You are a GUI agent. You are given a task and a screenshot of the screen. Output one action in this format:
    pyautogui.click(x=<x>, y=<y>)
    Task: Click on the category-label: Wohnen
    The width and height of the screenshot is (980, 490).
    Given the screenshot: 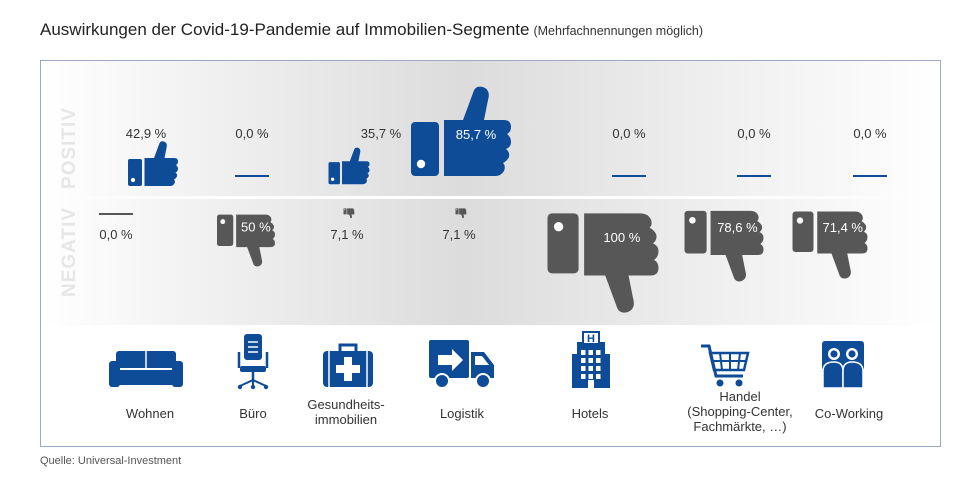 What is the action you would take?
    pyautogui.click(x=150, y=413)
    